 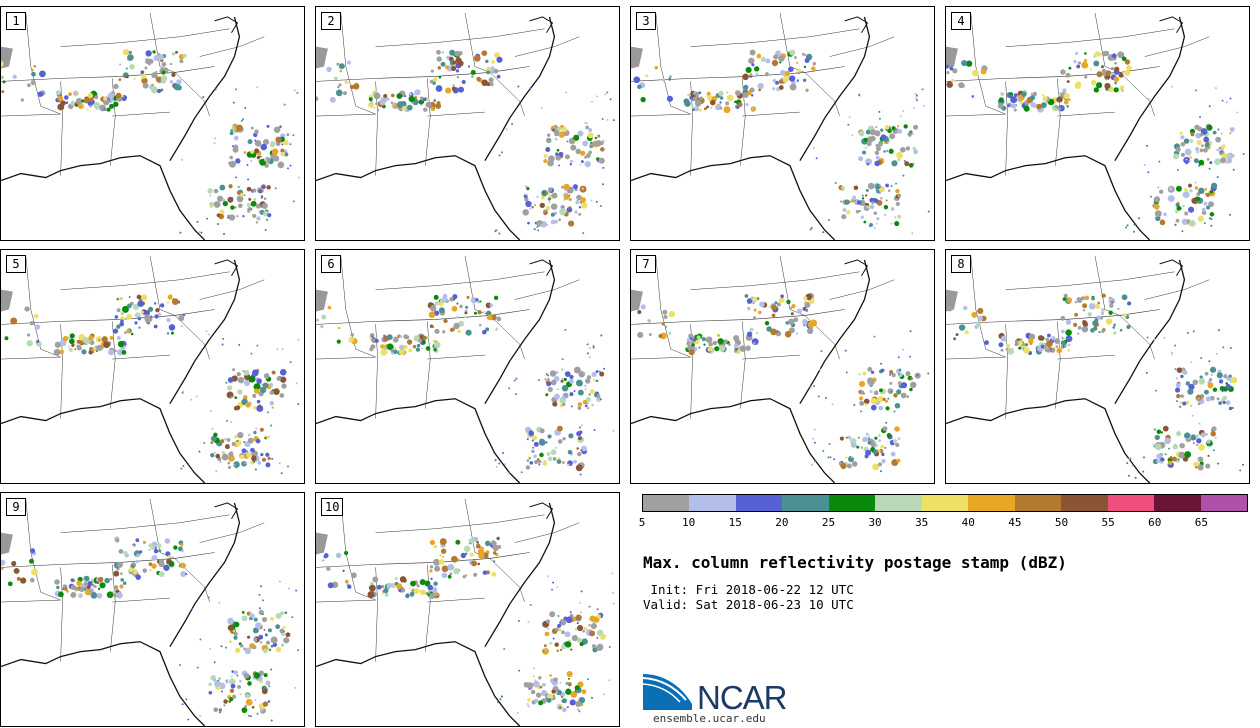 I want to click on ensemble-member-map: 4, so click(x=1097, y=123).